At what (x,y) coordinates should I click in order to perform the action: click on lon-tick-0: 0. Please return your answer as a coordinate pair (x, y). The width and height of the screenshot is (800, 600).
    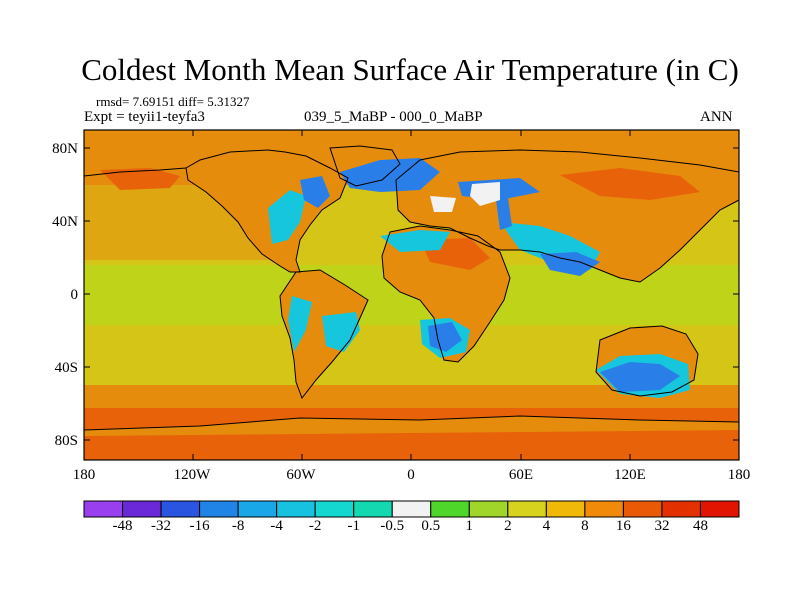
    Looking at the image, I should click on (411, 475).